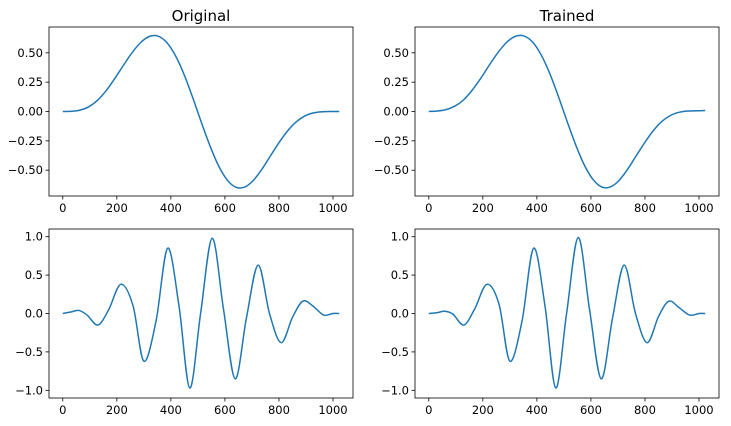  Describe the element at coordinates (201, 16) in the screenshot. I see `chart-title: Original` at that location.